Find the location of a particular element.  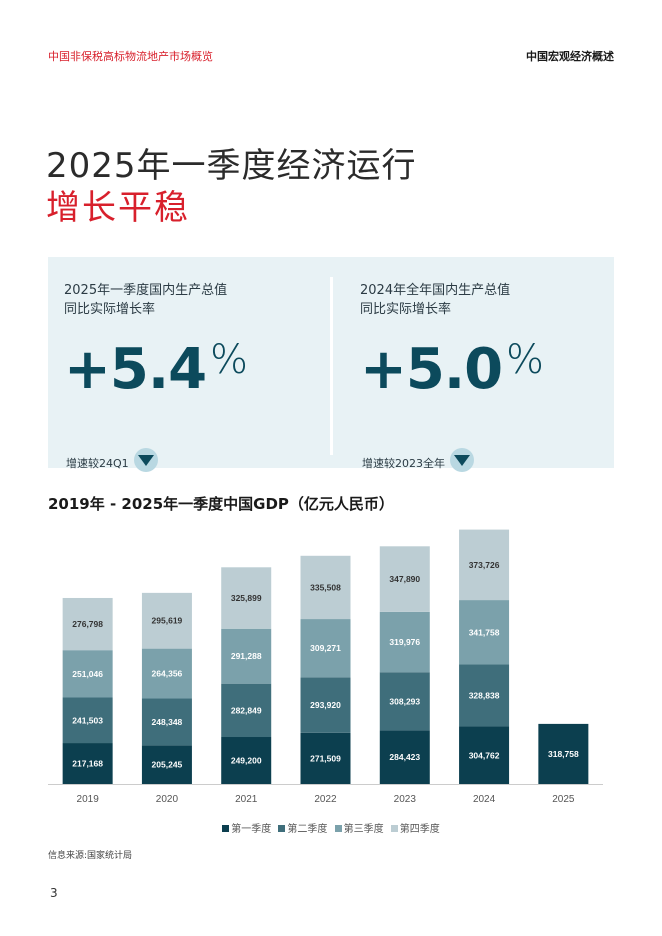

x-tick-label: 2023 is located at coordinates (405, 799).